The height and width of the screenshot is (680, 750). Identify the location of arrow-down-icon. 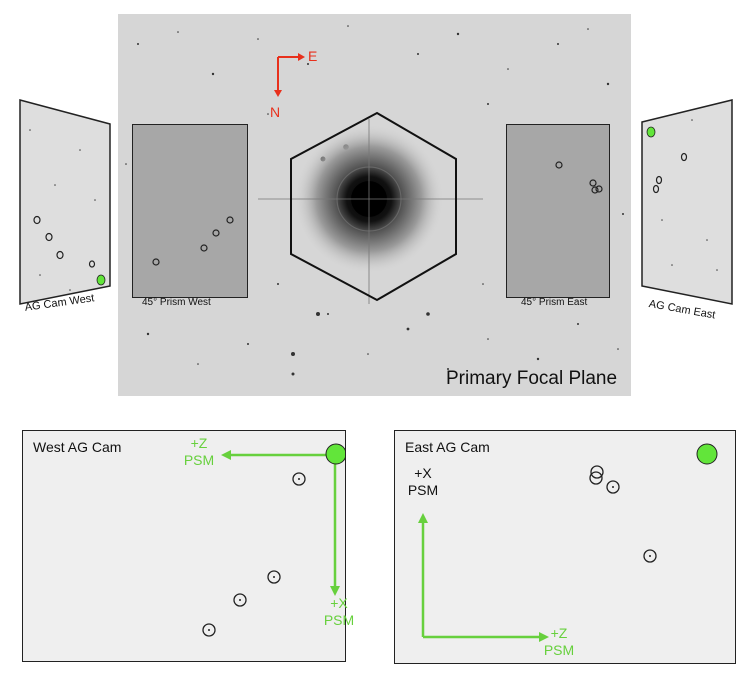
(335, 591).